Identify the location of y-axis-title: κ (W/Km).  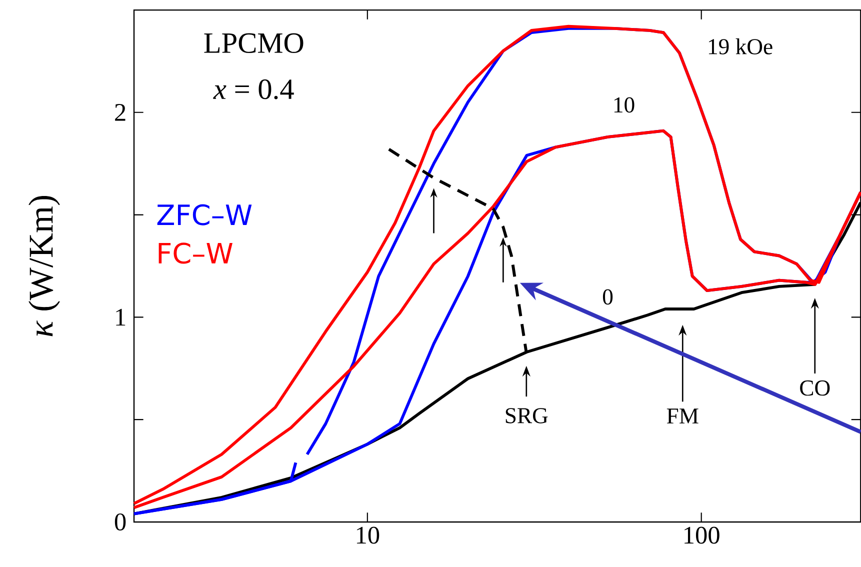
(44, 266).